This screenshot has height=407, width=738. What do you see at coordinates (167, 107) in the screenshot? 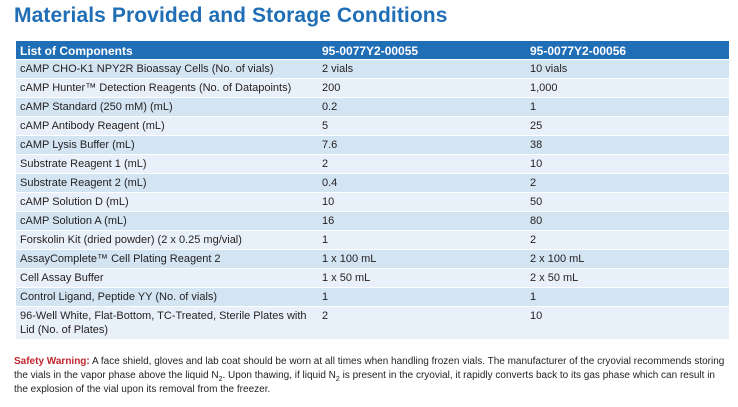
I see `component-name-cell: cAMP Standard (250 mM) (mL)` at bounding box center [167, 107].